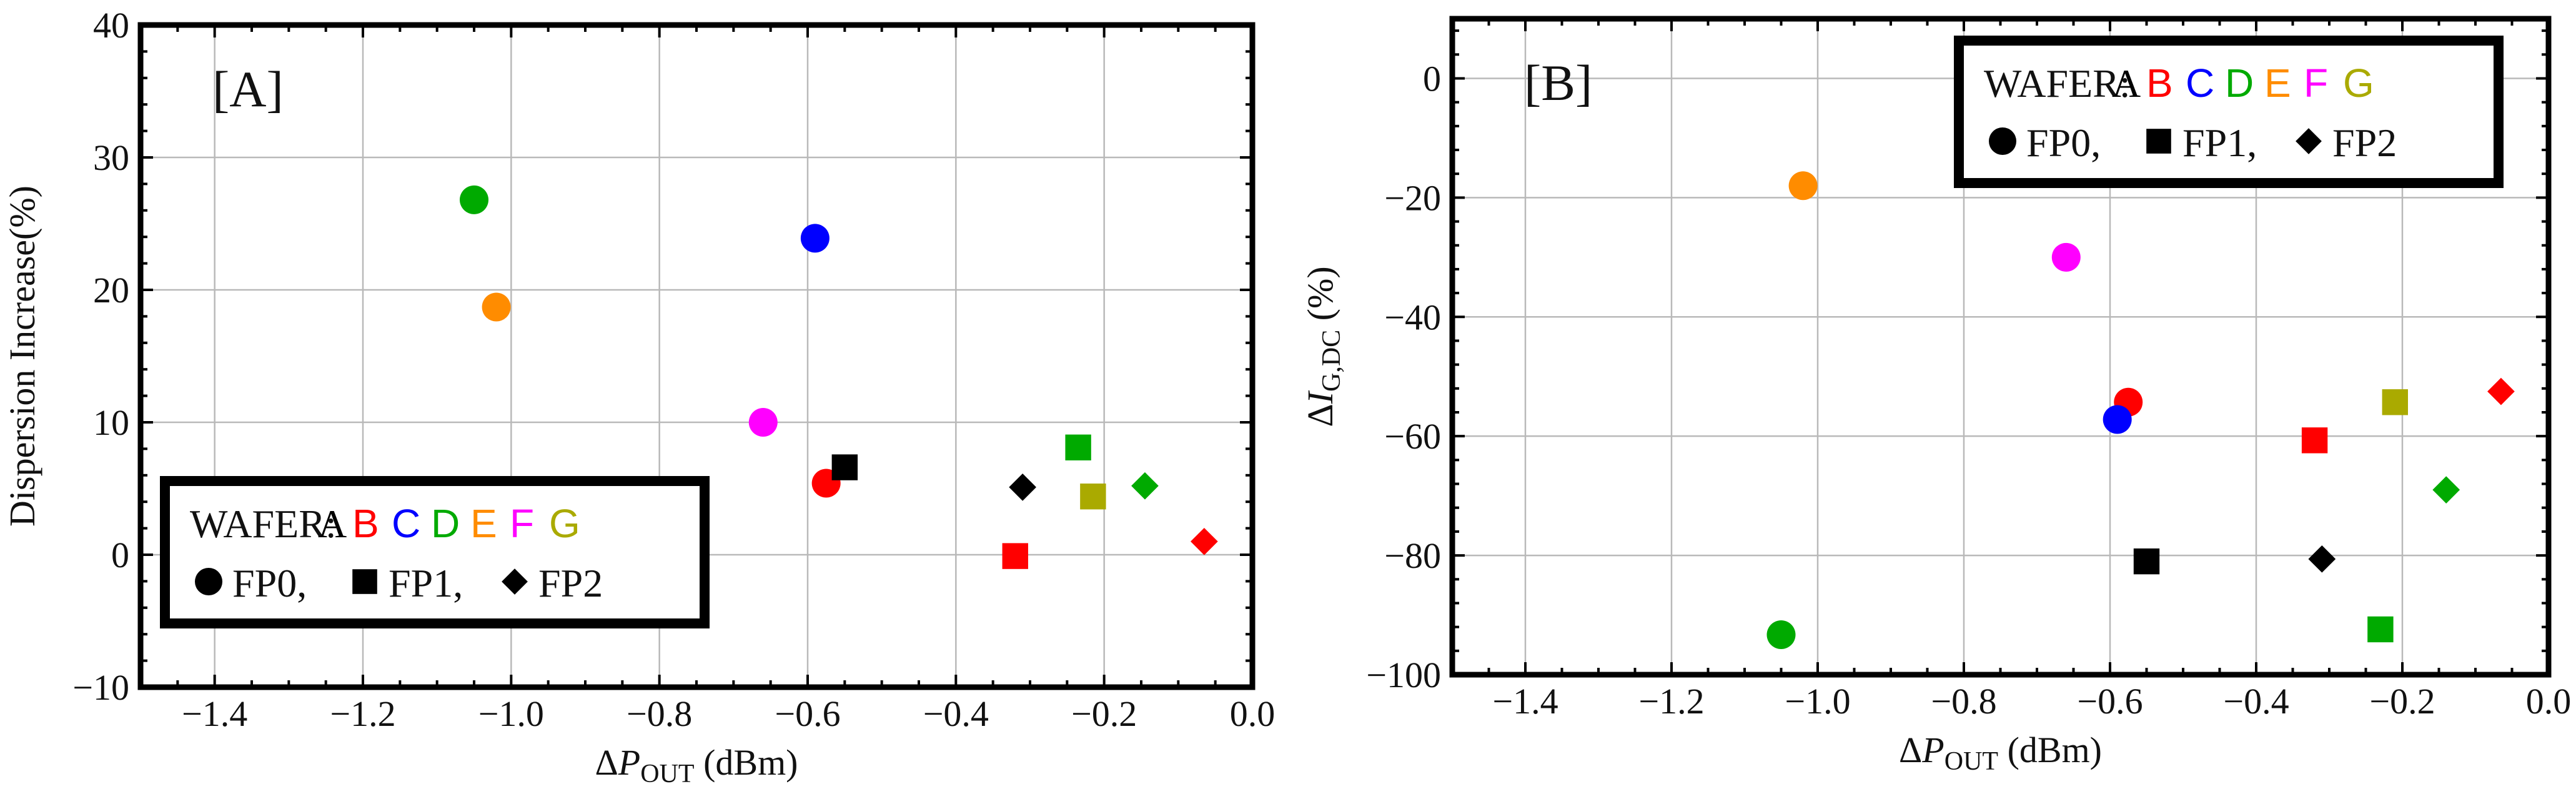 The width and height of the screenshot is (2576, 809). What do you see at coordinates (2256, 701) in the screenshot?
I see `panel-b-x-tick-label: −0.4` at bounding box center [2256, 701].